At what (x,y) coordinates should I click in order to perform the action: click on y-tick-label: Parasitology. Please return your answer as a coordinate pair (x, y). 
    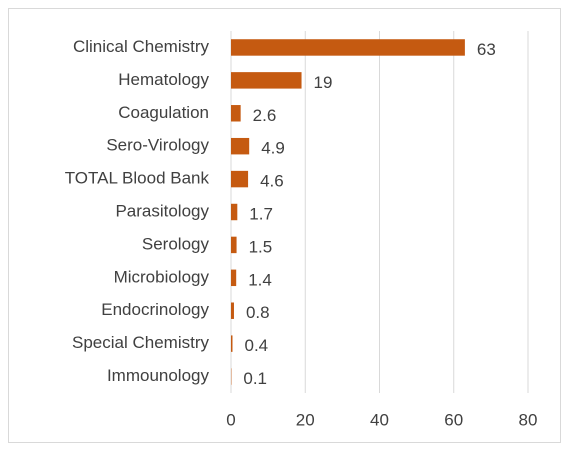
    Looking at the image, I should click on (162, 210).